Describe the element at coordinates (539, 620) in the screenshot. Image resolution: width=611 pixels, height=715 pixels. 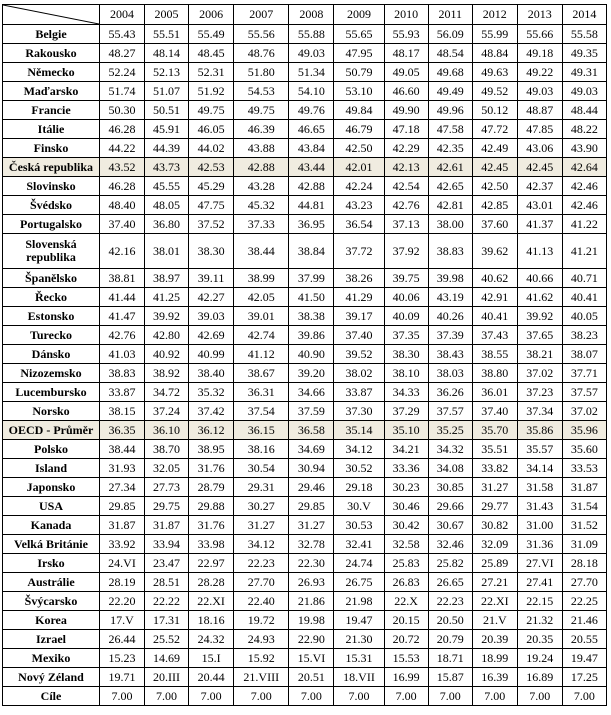
I see `value-cell: 21.32` at that location.